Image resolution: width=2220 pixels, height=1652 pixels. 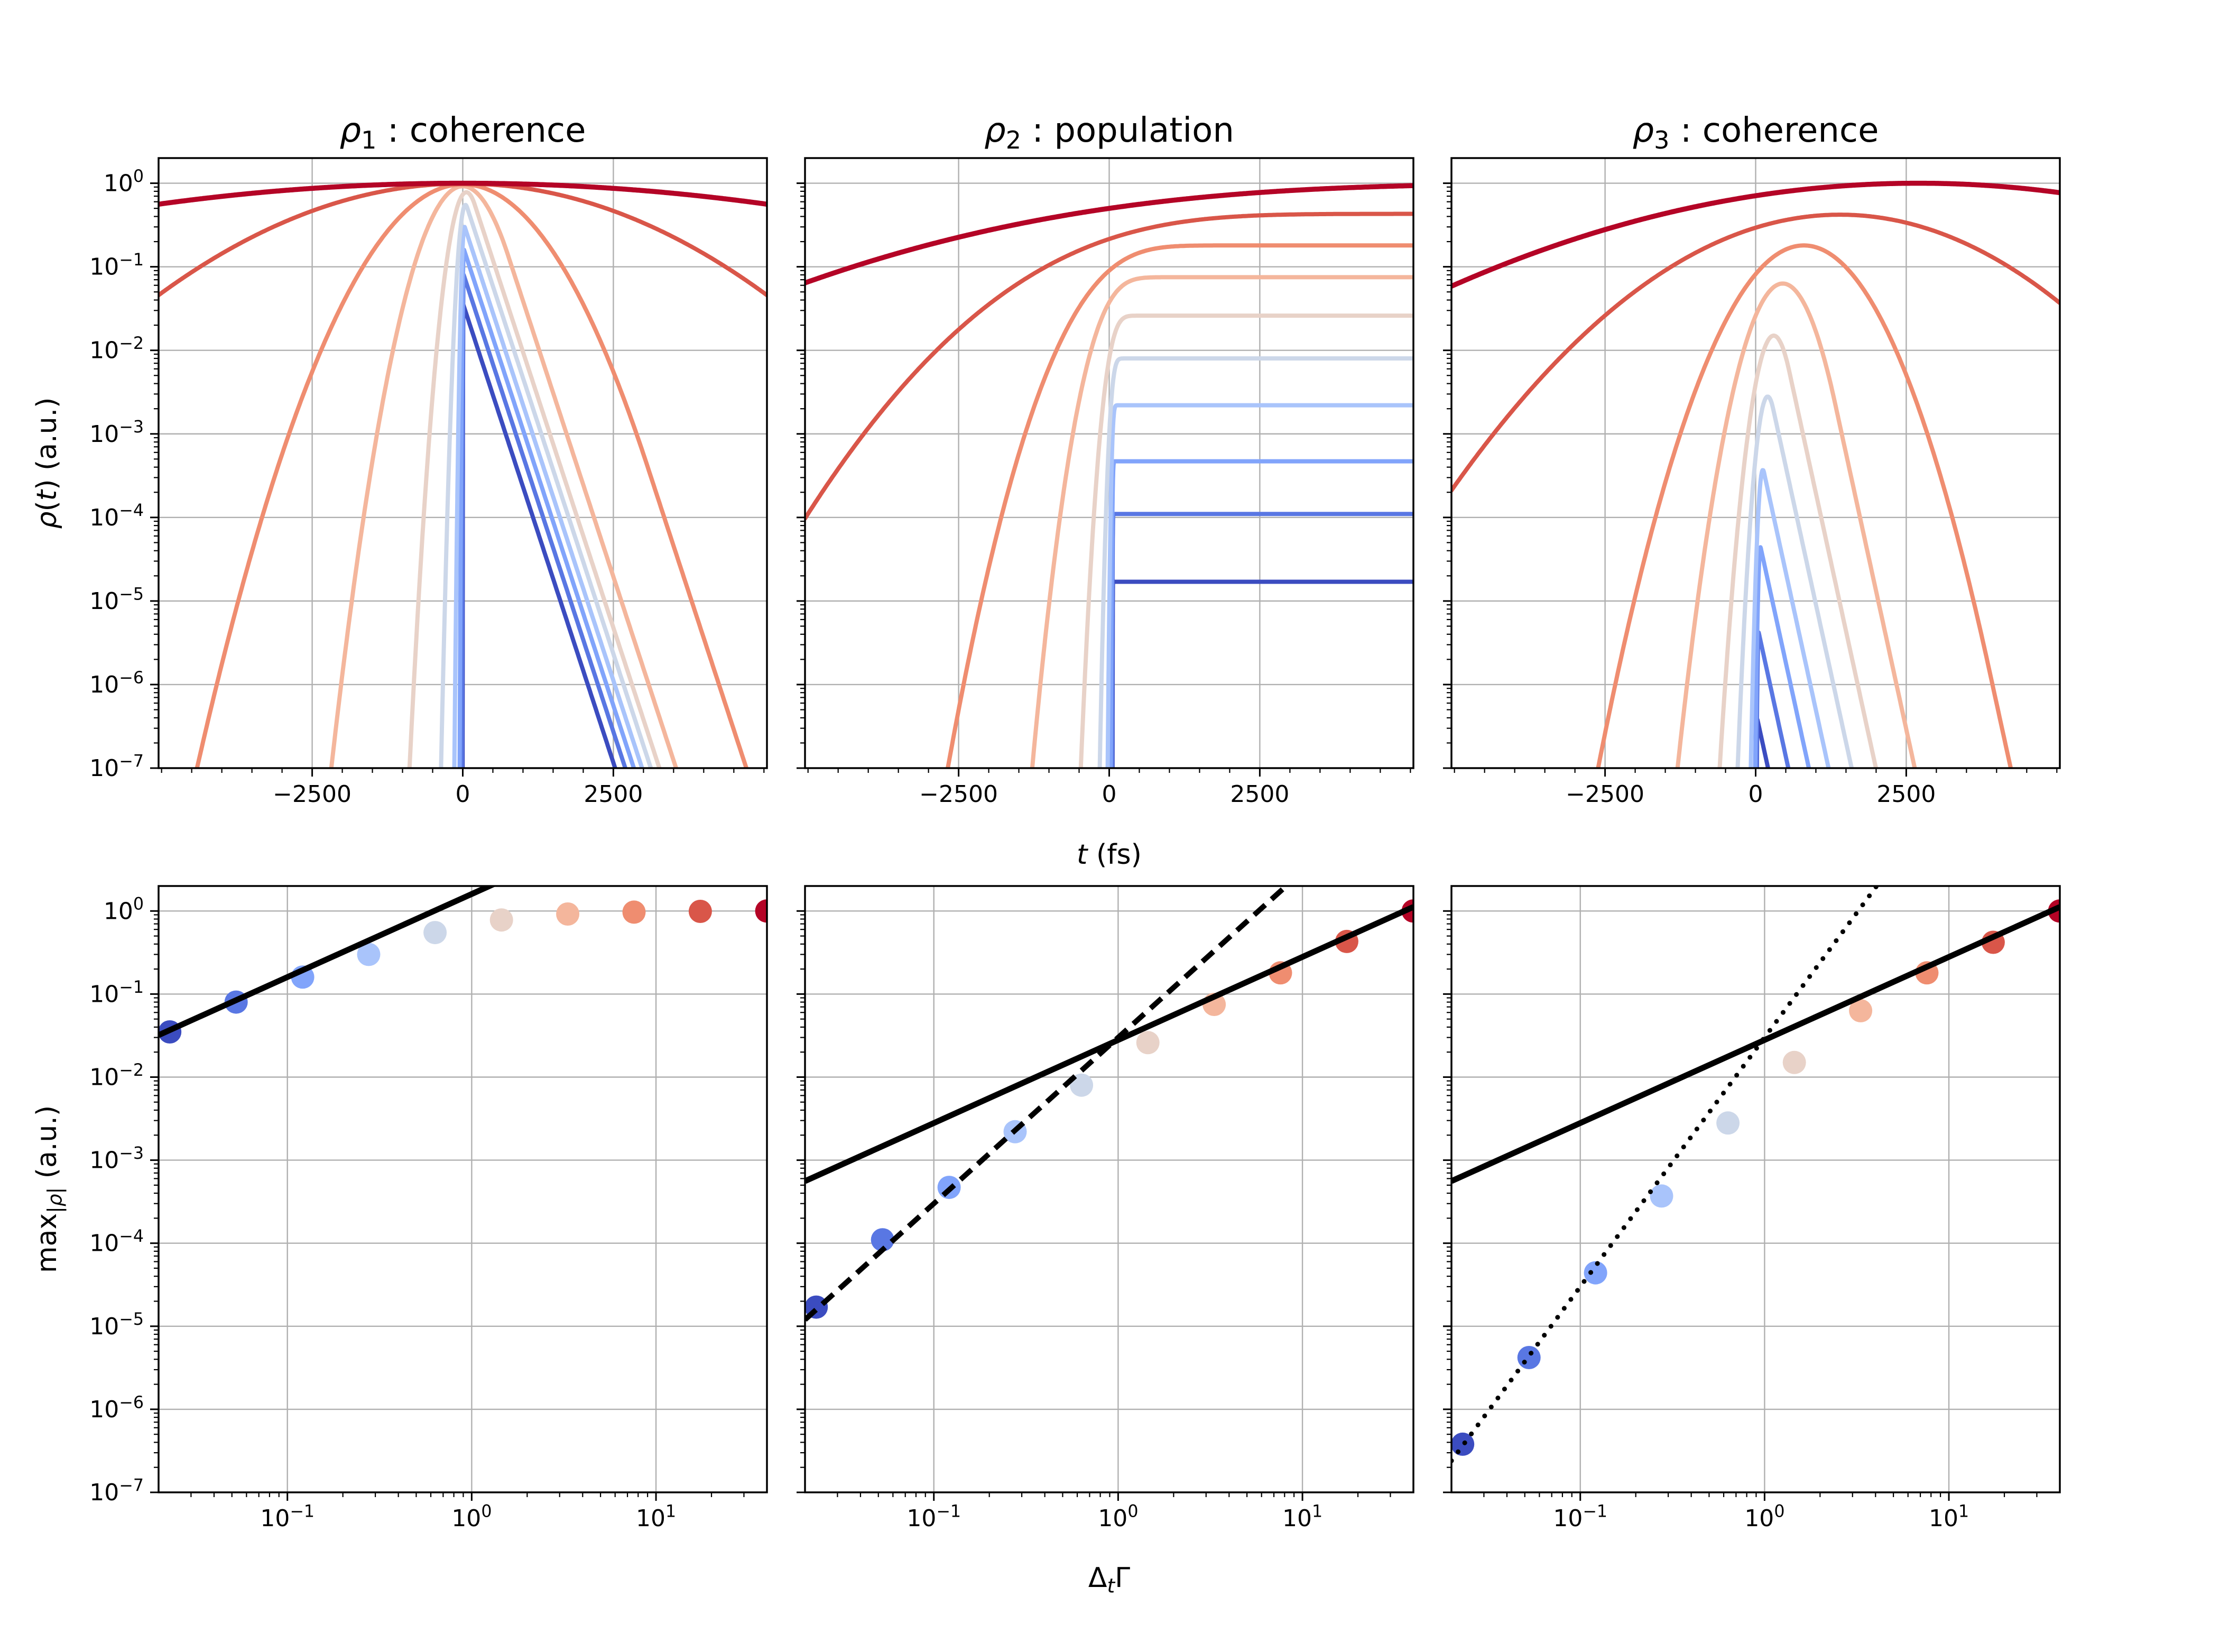 I want to click on panel-max_rho3: 10−1 100 101, so click(x=1752, y=1208).